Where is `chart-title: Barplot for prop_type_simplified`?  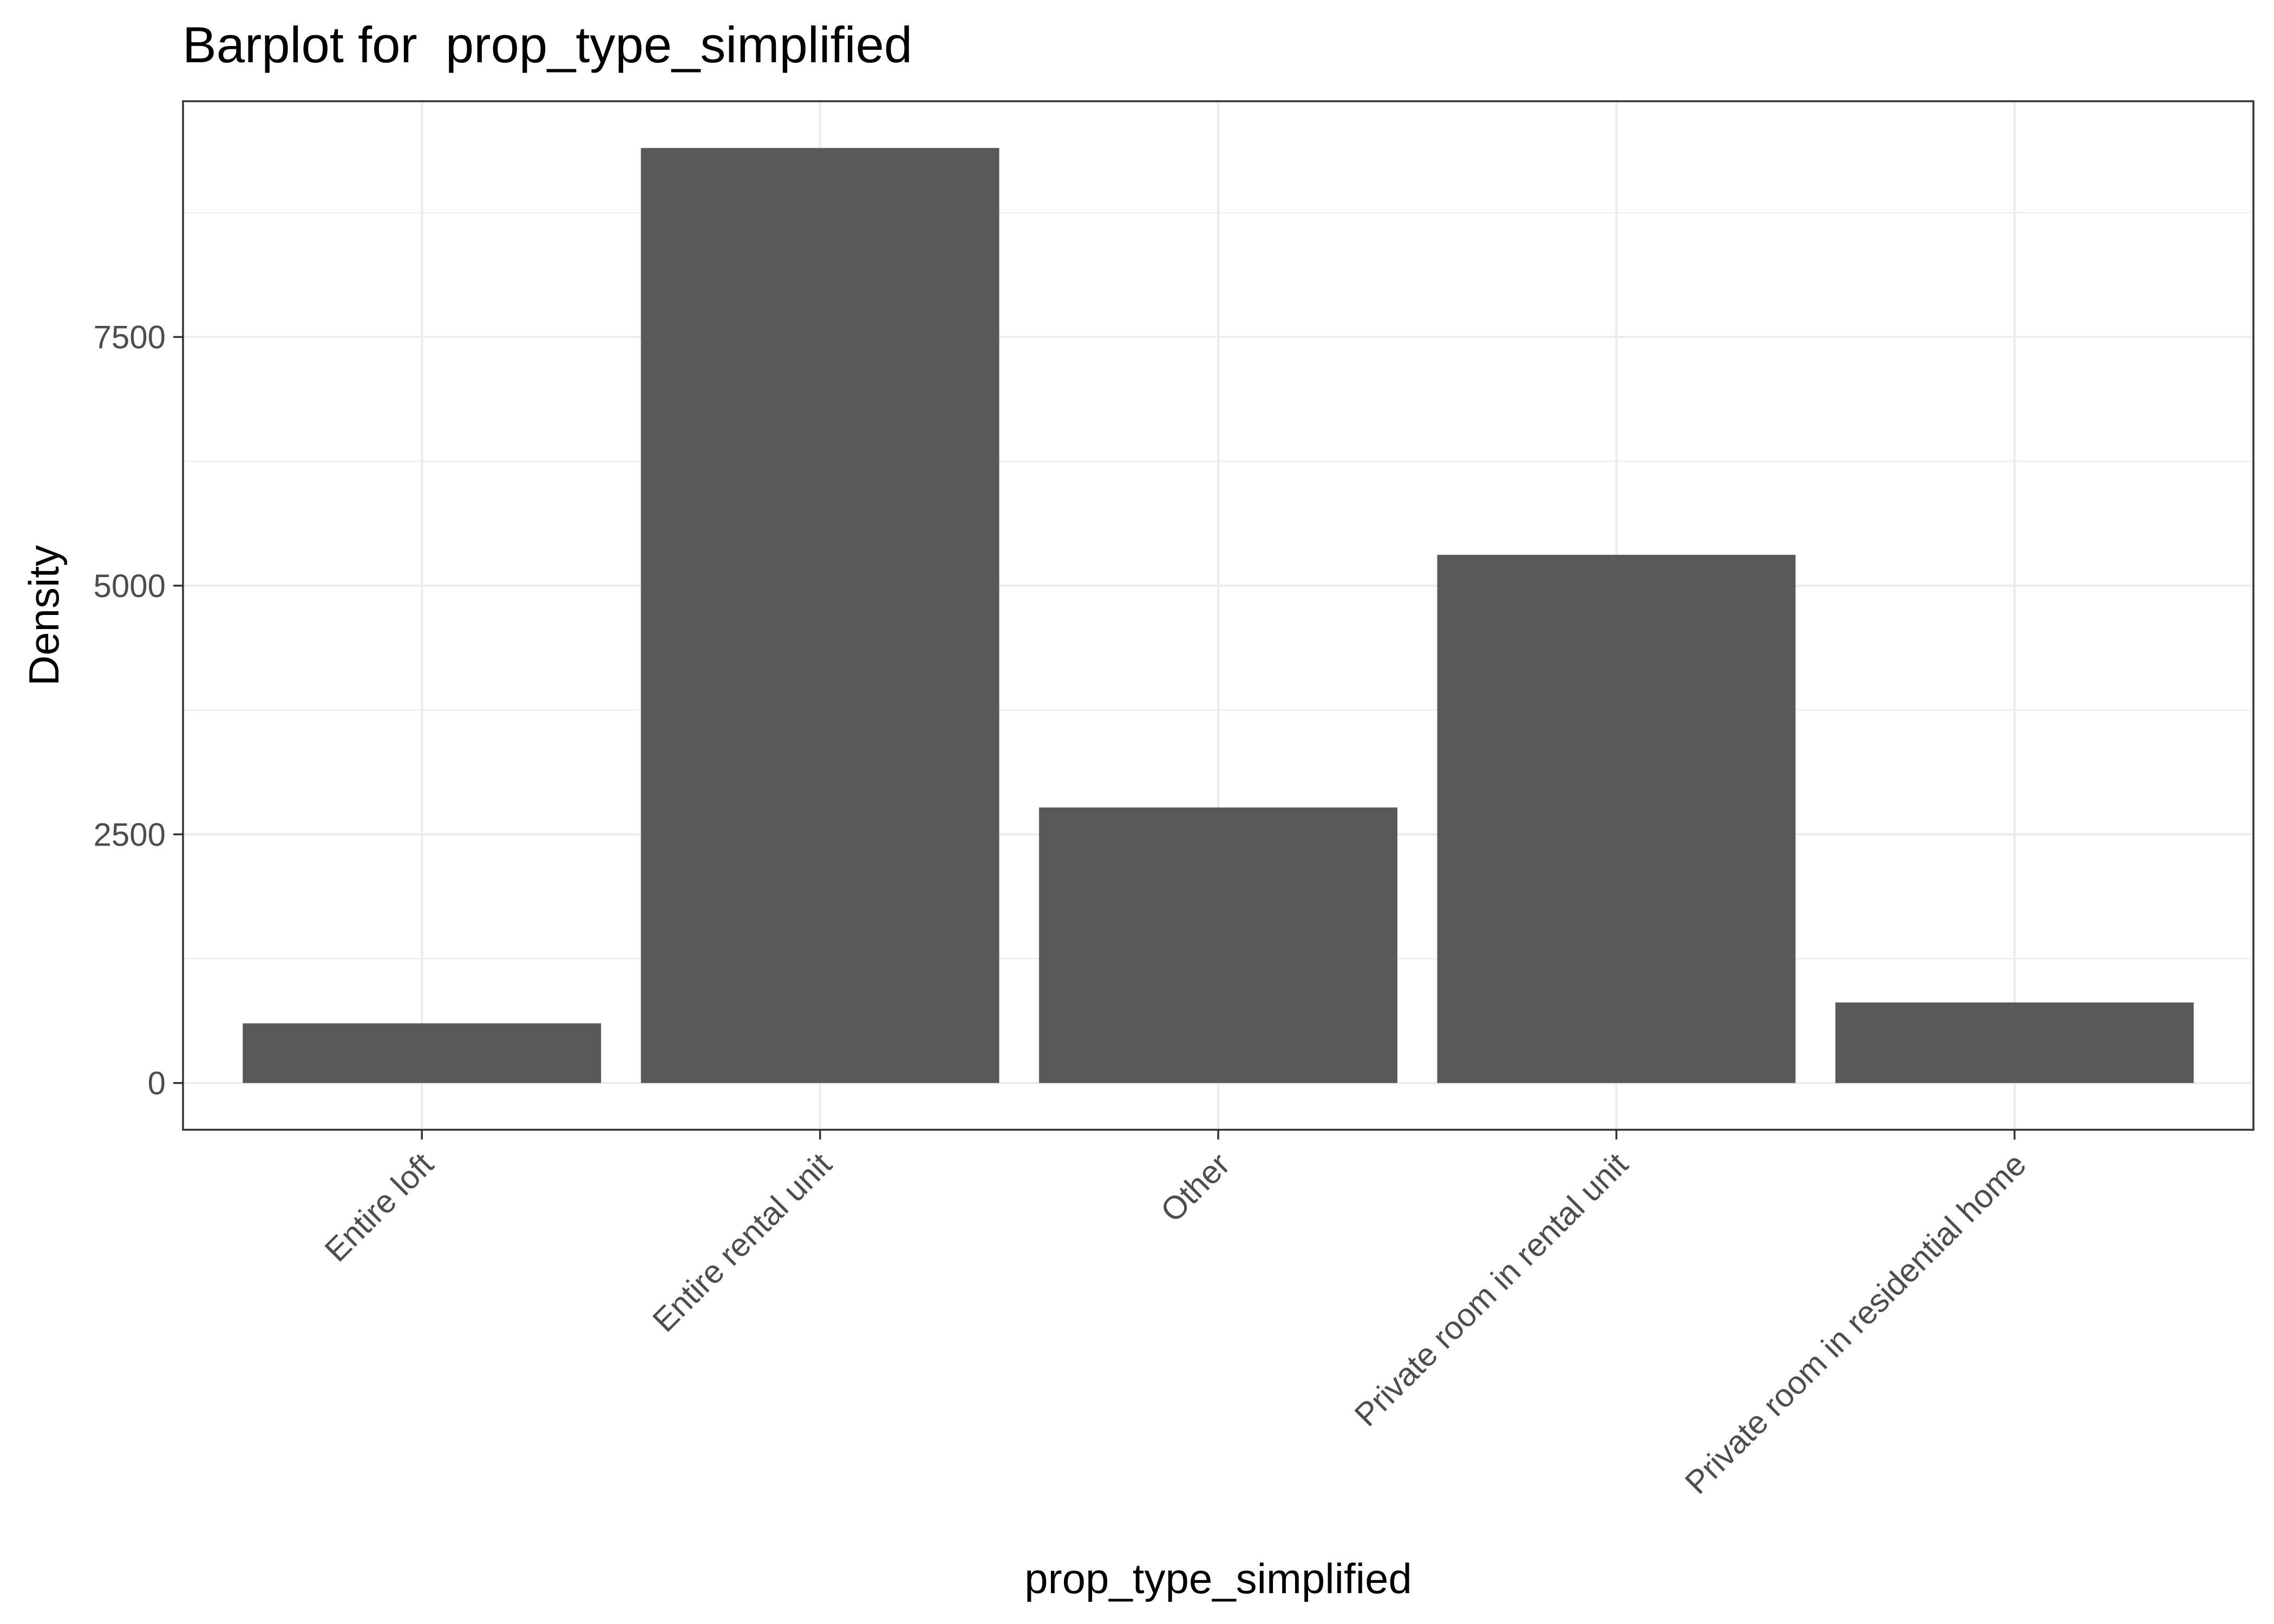
chart-title: Barplot for prop_type_simplified is located at coordinates (547, 45).